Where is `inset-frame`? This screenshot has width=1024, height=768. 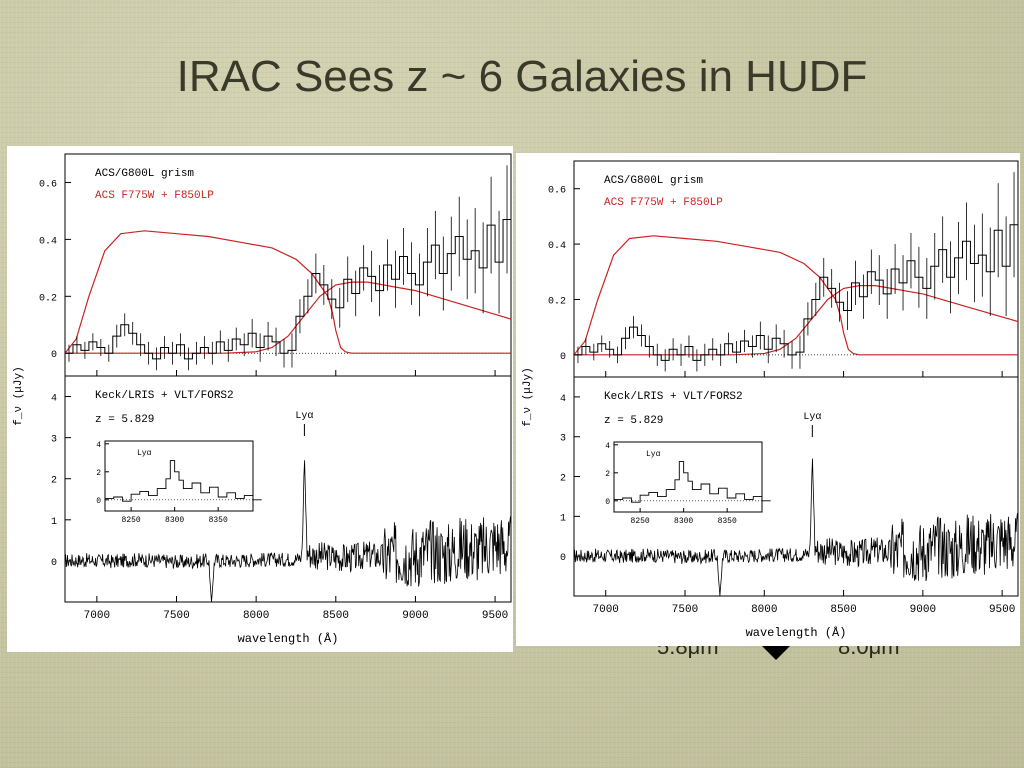
inset-frame is located at coordinates (688, 477).